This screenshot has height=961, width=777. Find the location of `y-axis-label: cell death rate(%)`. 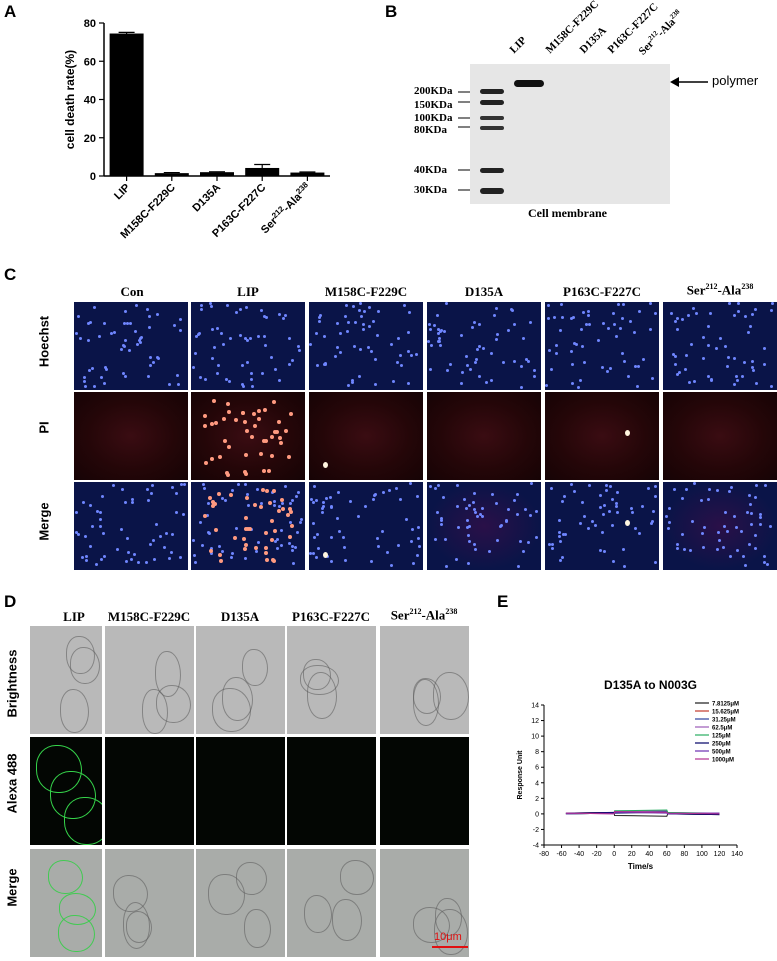

y-axis-label: cell death rate(%) is located at coordinates (70, 99).